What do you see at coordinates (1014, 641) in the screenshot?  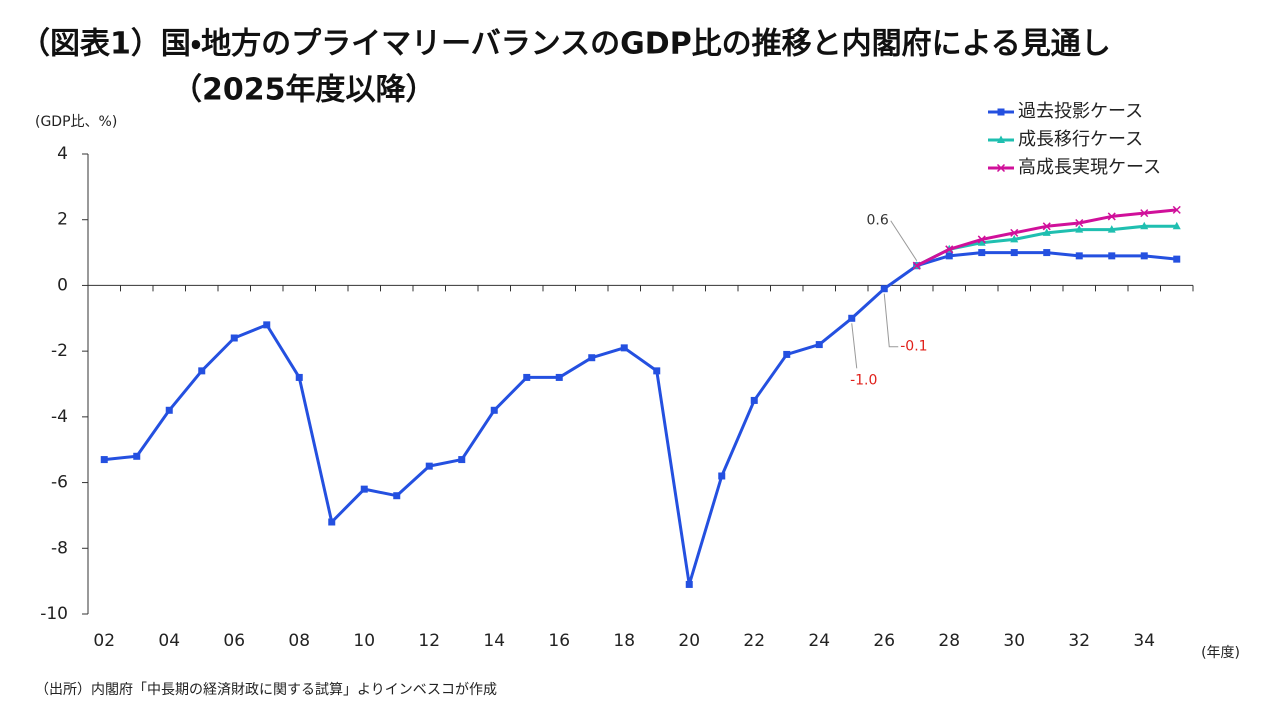 I see `x-tick-label: 30` at bounding box center [1014, 641].